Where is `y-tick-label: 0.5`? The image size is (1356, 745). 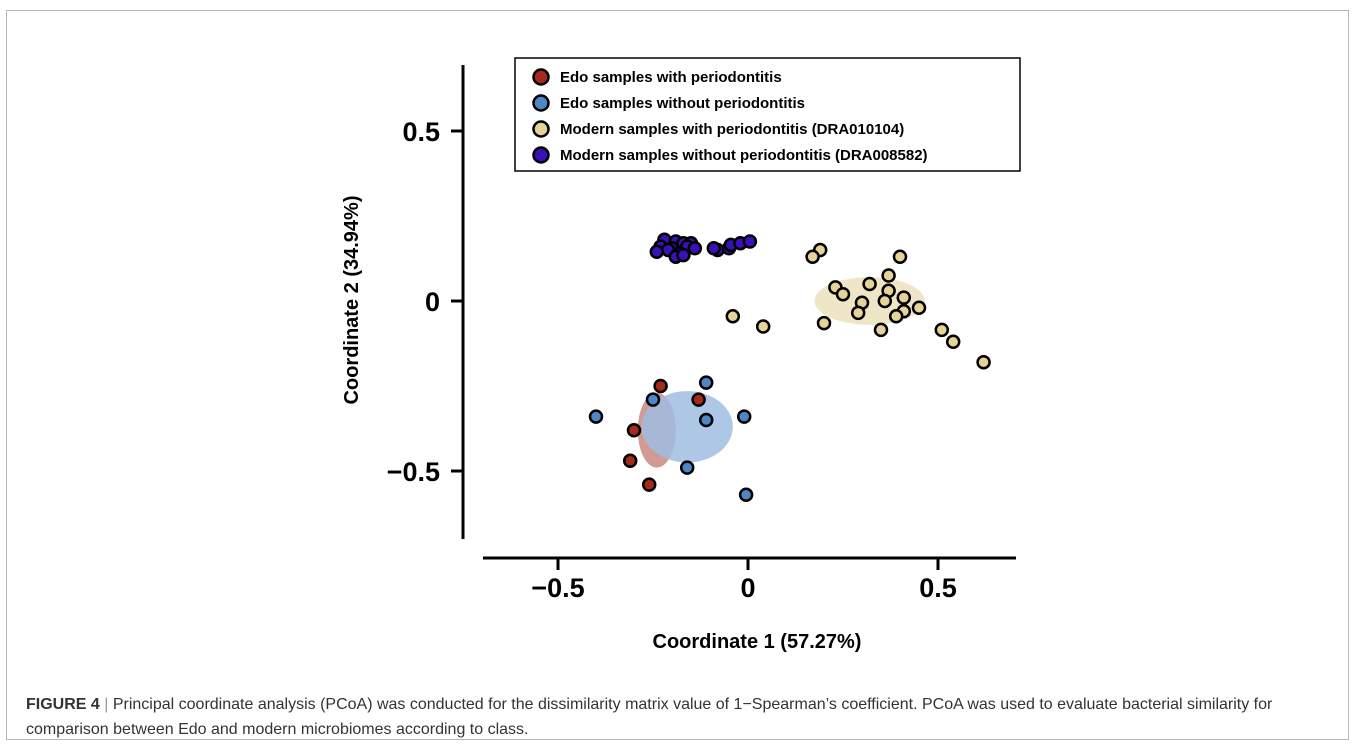 y-tick-label: 0.5 is located at coordinates (421, 132).